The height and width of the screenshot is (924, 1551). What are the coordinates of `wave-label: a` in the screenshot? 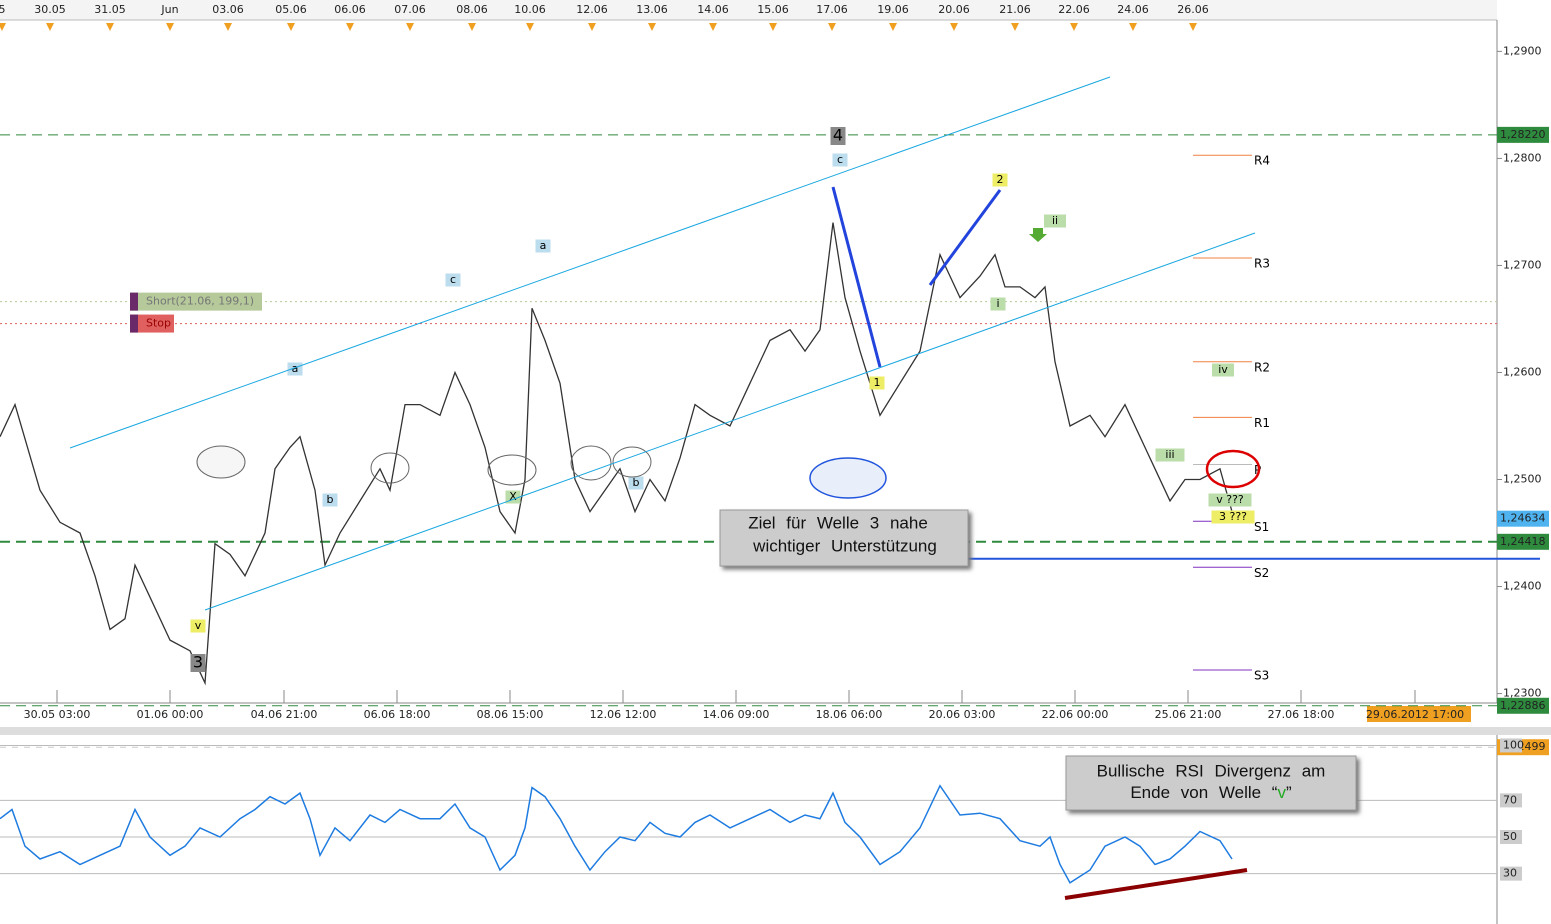 It's located at (543, 245).